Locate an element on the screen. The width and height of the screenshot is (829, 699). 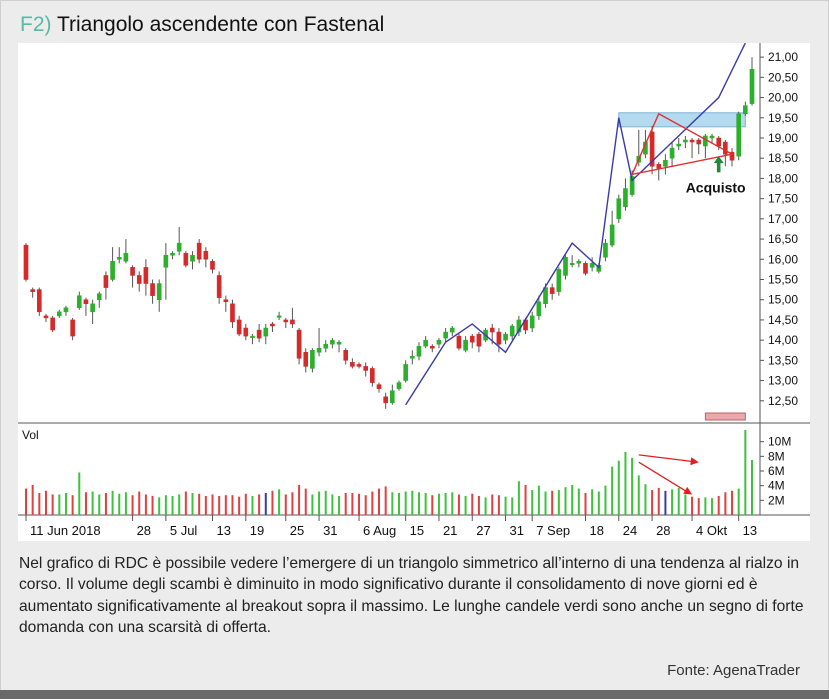
x-tick-label: 31 is located at coordinates (517, 530).